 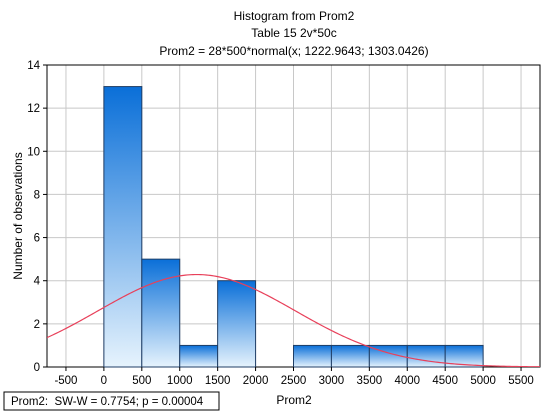 What do you see at coordinates (18, 215) in the screenshot?
I see `y-axis-label: Number of observations` at bounding box center [18, 215].